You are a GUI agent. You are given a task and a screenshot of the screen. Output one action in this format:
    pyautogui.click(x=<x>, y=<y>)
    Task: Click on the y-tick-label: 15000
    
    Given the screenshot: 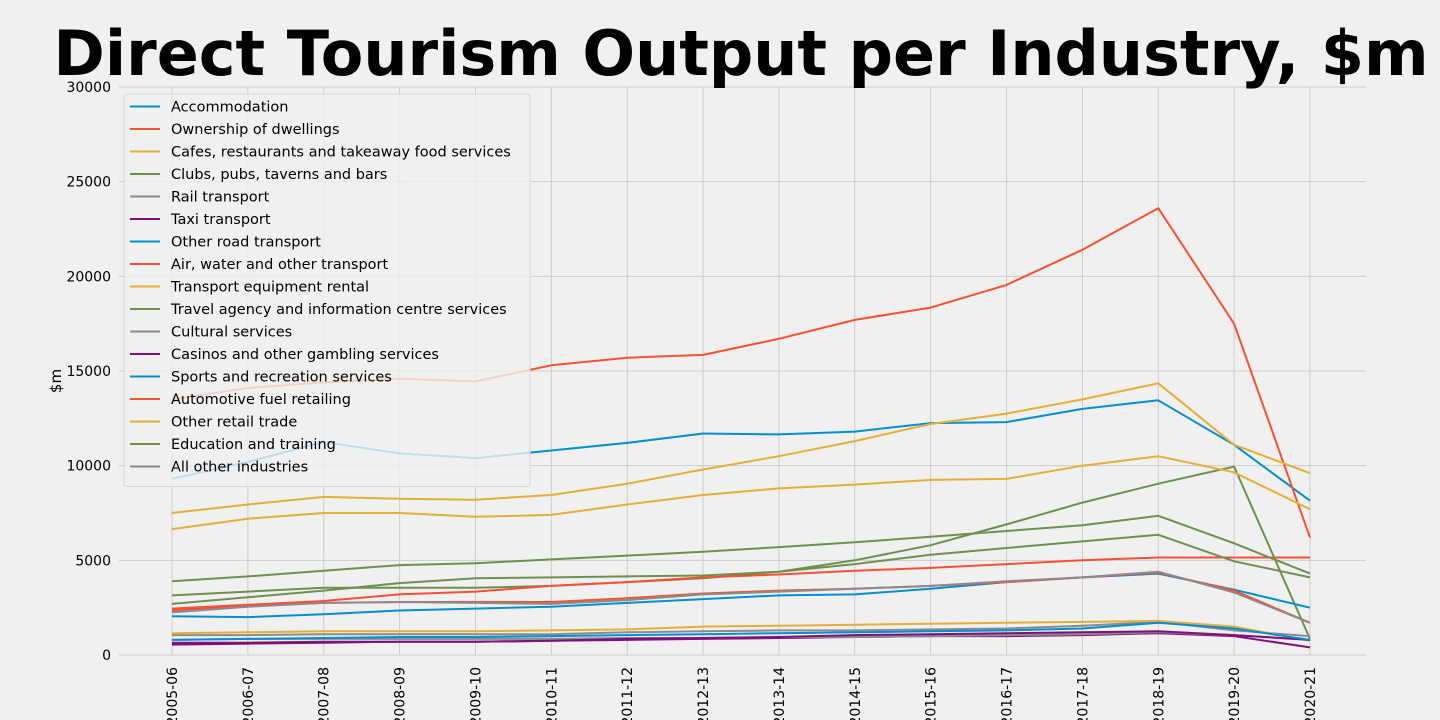 What is the action you would take?
    pyautogui.click(x=88, y=372)
    